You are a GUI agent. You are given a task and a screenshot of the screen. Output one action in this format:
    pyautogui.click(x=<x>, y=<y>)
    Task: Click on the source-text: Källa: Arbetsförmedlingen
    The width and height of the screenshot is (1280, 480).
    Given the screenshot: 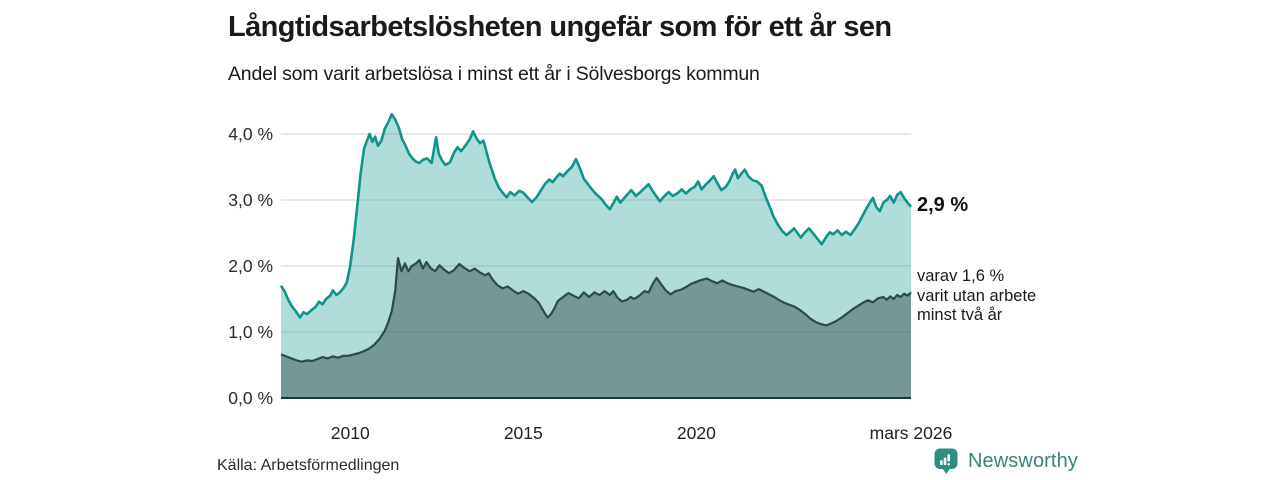 What is the action you would take?
    pyautogui.click(x=308, y=465)
    